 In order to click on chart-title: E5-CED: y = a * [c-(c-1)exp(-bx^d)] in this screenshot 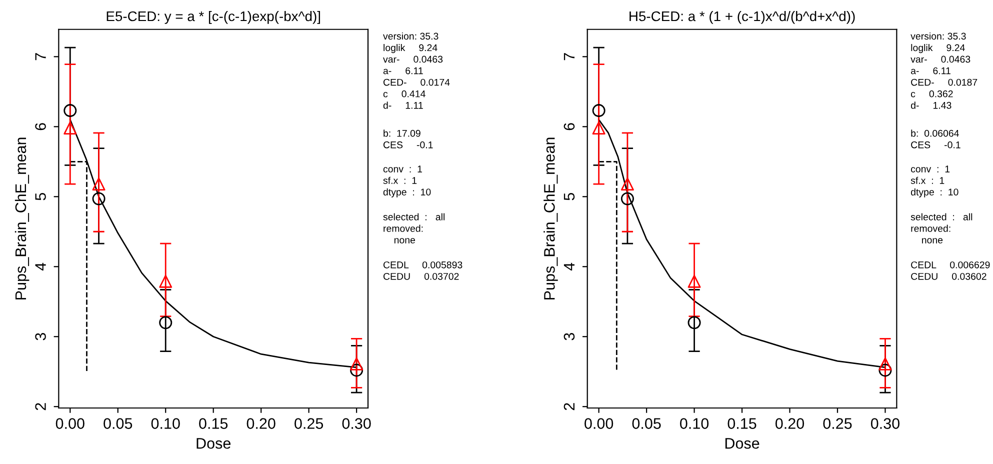, I will do `click(213, 17)`.